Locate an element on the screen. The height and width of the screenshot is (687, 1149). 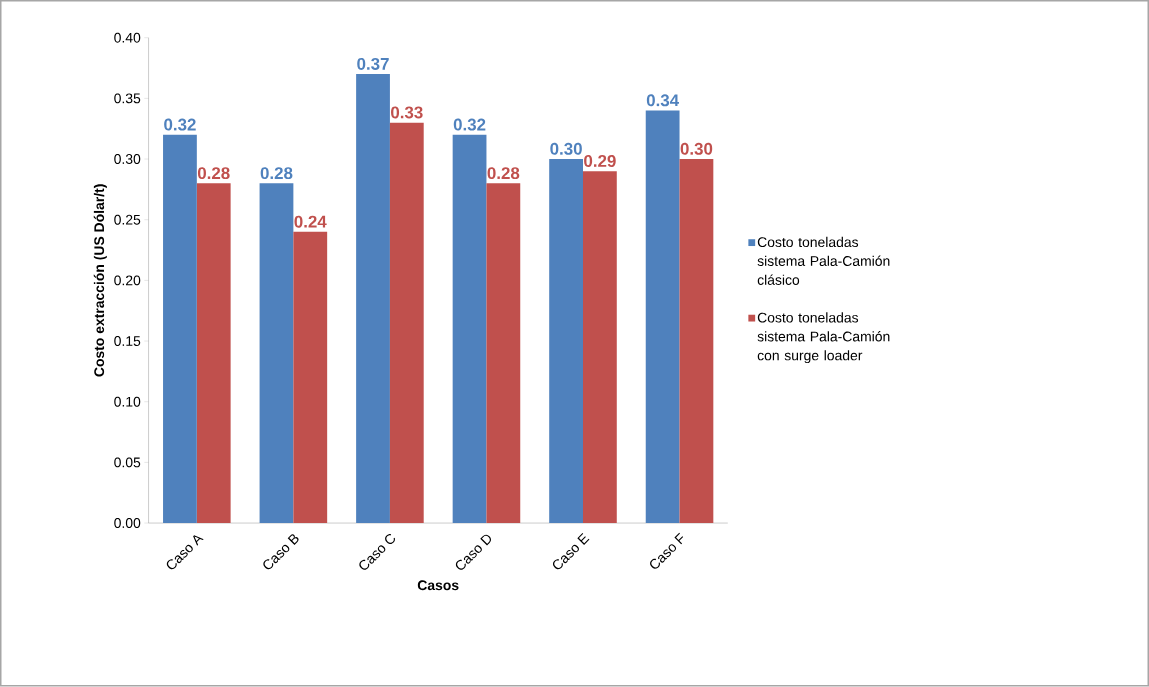
legend-label: Costo toneladas sistema Pala-Camión con surge loader is located at coordinates (823, 338).